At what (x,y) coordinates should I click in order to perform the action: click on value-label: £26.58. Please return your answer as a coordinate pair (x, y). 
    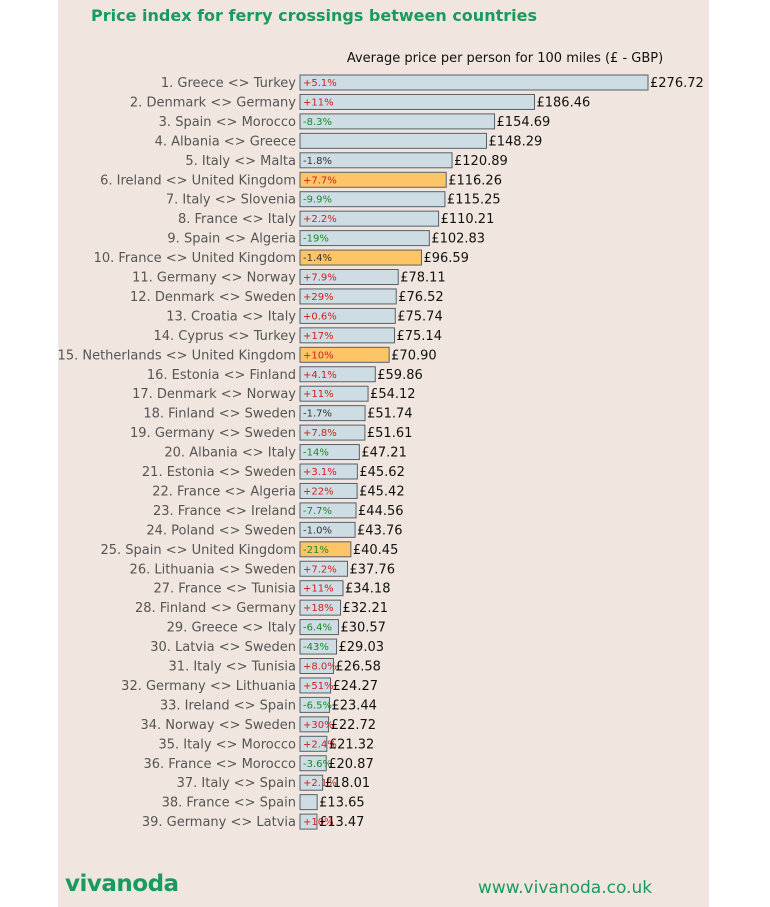
    Looking at the image, I should click on (358, 667).